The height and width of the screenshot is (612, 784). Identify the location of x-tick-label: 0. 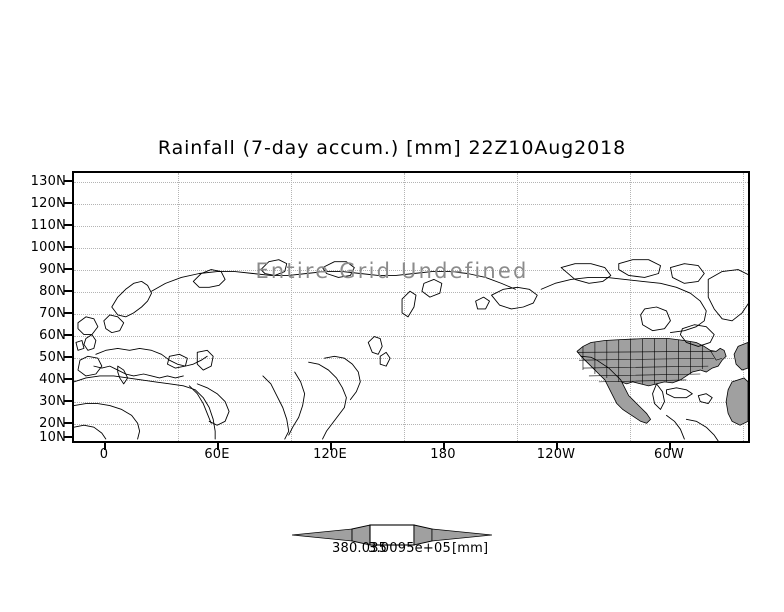
(104, 454).